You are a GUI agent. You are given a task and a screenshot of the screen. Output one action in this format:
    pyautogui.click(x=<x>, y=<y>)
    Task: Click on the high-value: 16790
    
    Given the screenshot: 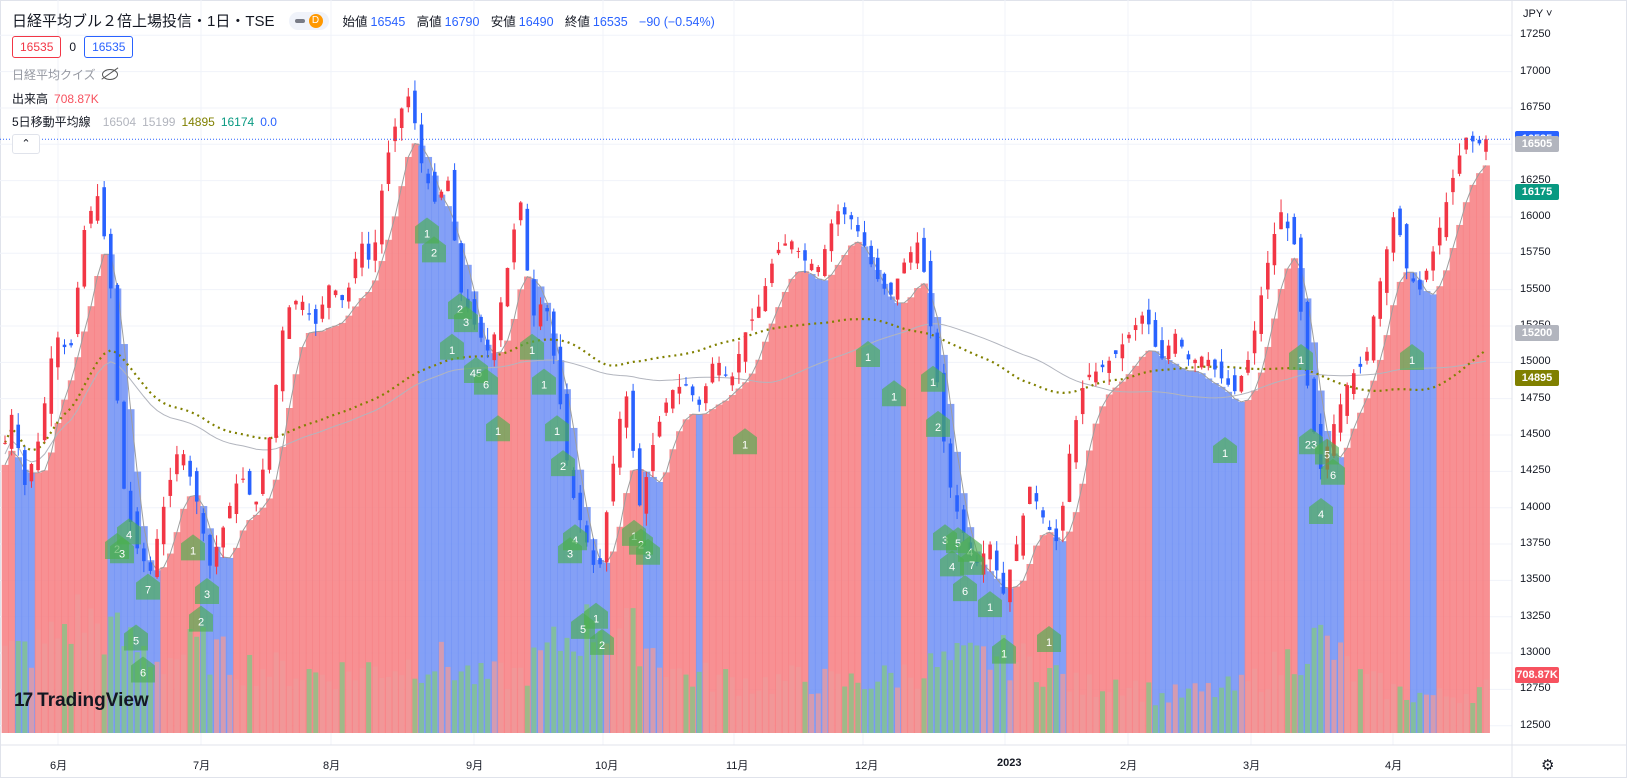 What is the action you would take?
    pyautogui.click(x=462, y=22)
    